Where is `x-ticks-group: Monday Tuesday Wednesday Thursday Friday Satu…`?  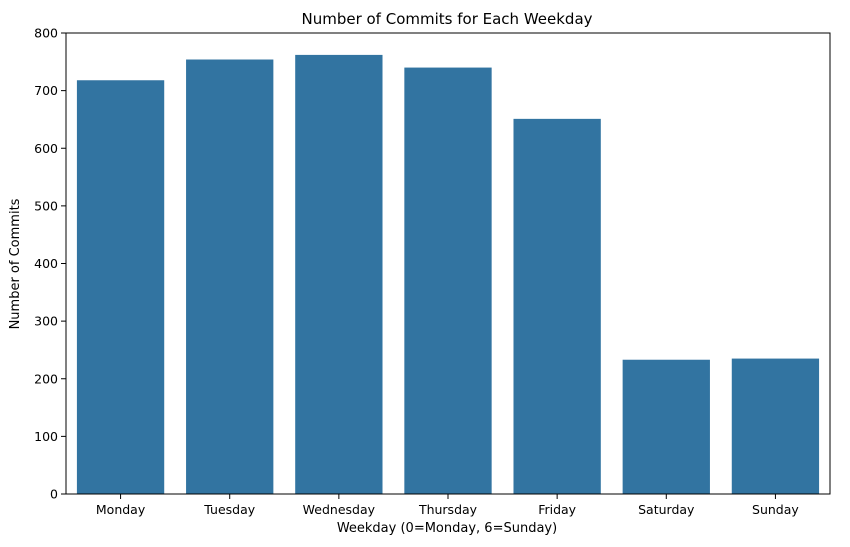 x-ticks-group: Monday Tuesday Wednesday Thursday Friday Satu… is located at coordinates (448, 509).